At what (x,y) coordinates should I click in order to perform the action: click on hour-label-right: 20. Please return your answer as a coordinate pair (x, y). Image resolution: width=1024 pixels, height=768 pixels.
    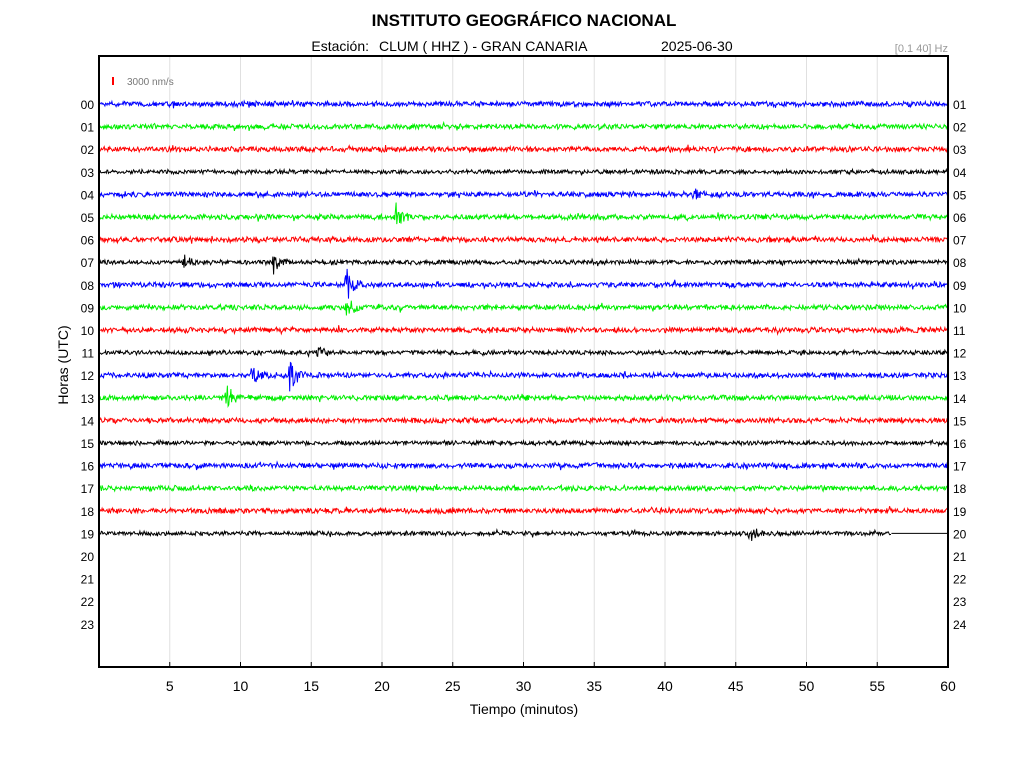
    Looking at the image, I should click on (960, 534).